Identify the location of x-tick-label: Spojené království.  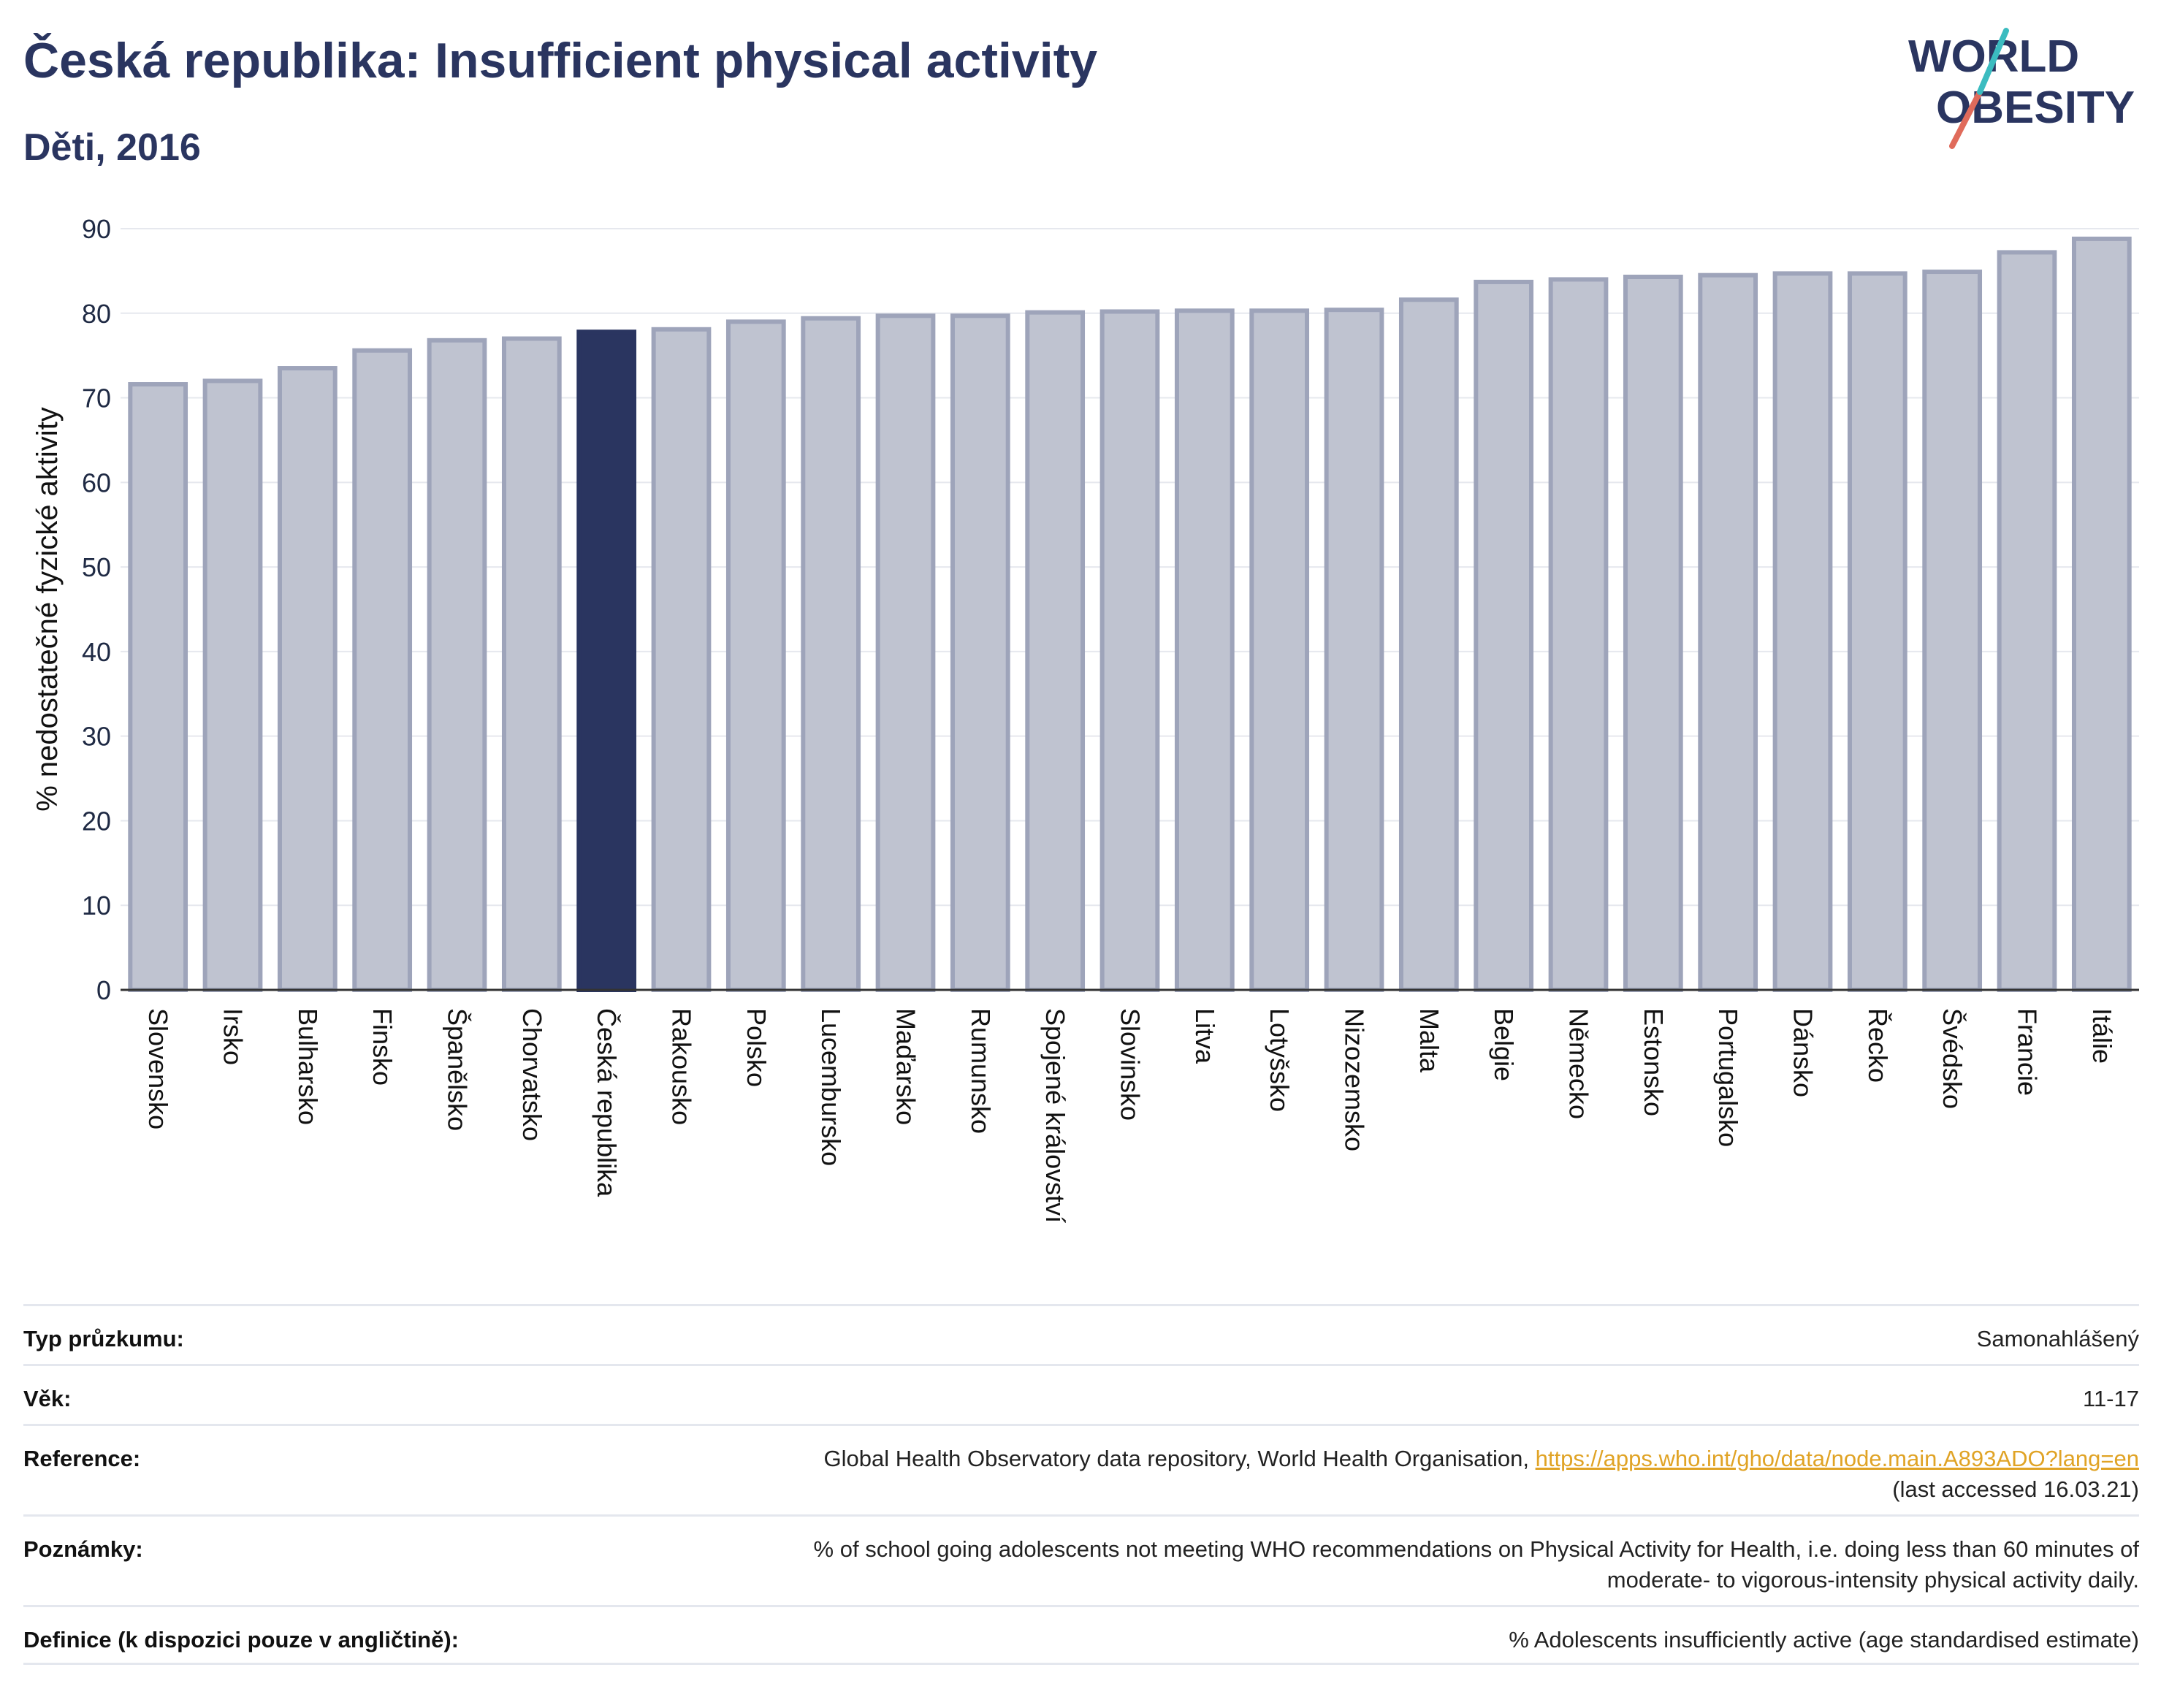
(1055, 1115).